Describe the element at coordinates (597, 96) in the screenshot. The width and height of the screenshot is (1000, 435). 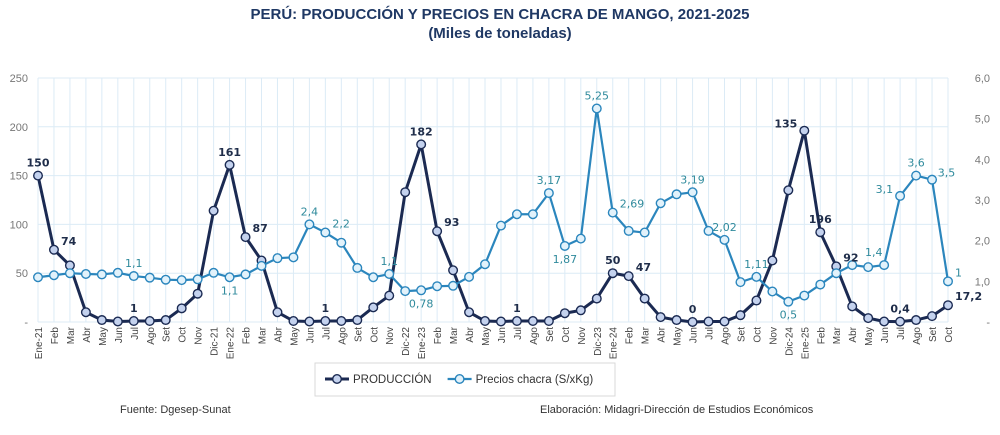
I see `data-label: 5,25` at that location.